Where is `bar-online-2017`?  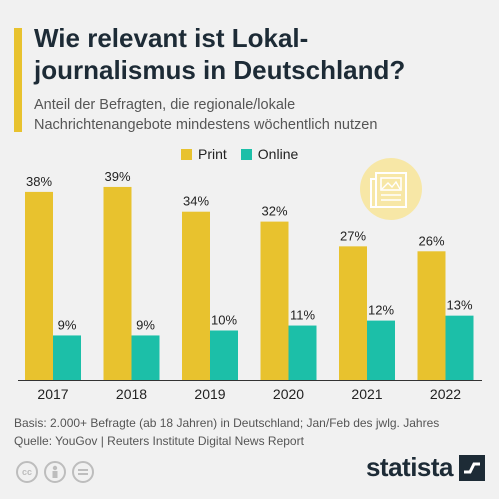
bar-online-2017 is located at coordinates (67, 357).